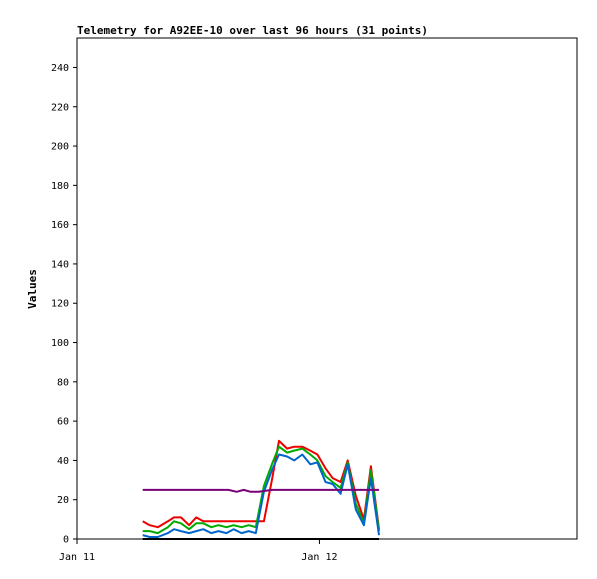 The width and height of the screenshot is (597, 579). What do you see at coordinates (60, 225) in the screenshot?
I see `y-tick-label: 160` at bounding box center [60, 225].